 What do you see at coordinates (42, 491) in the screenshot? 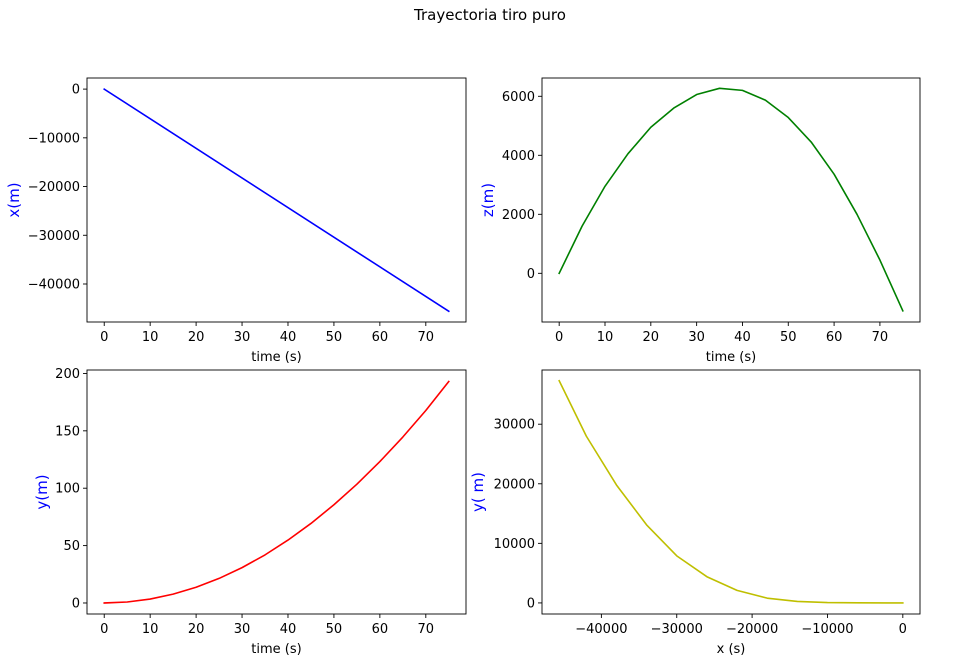
I see `y-axis-label: y(m)` at bounding box center [42, 491].